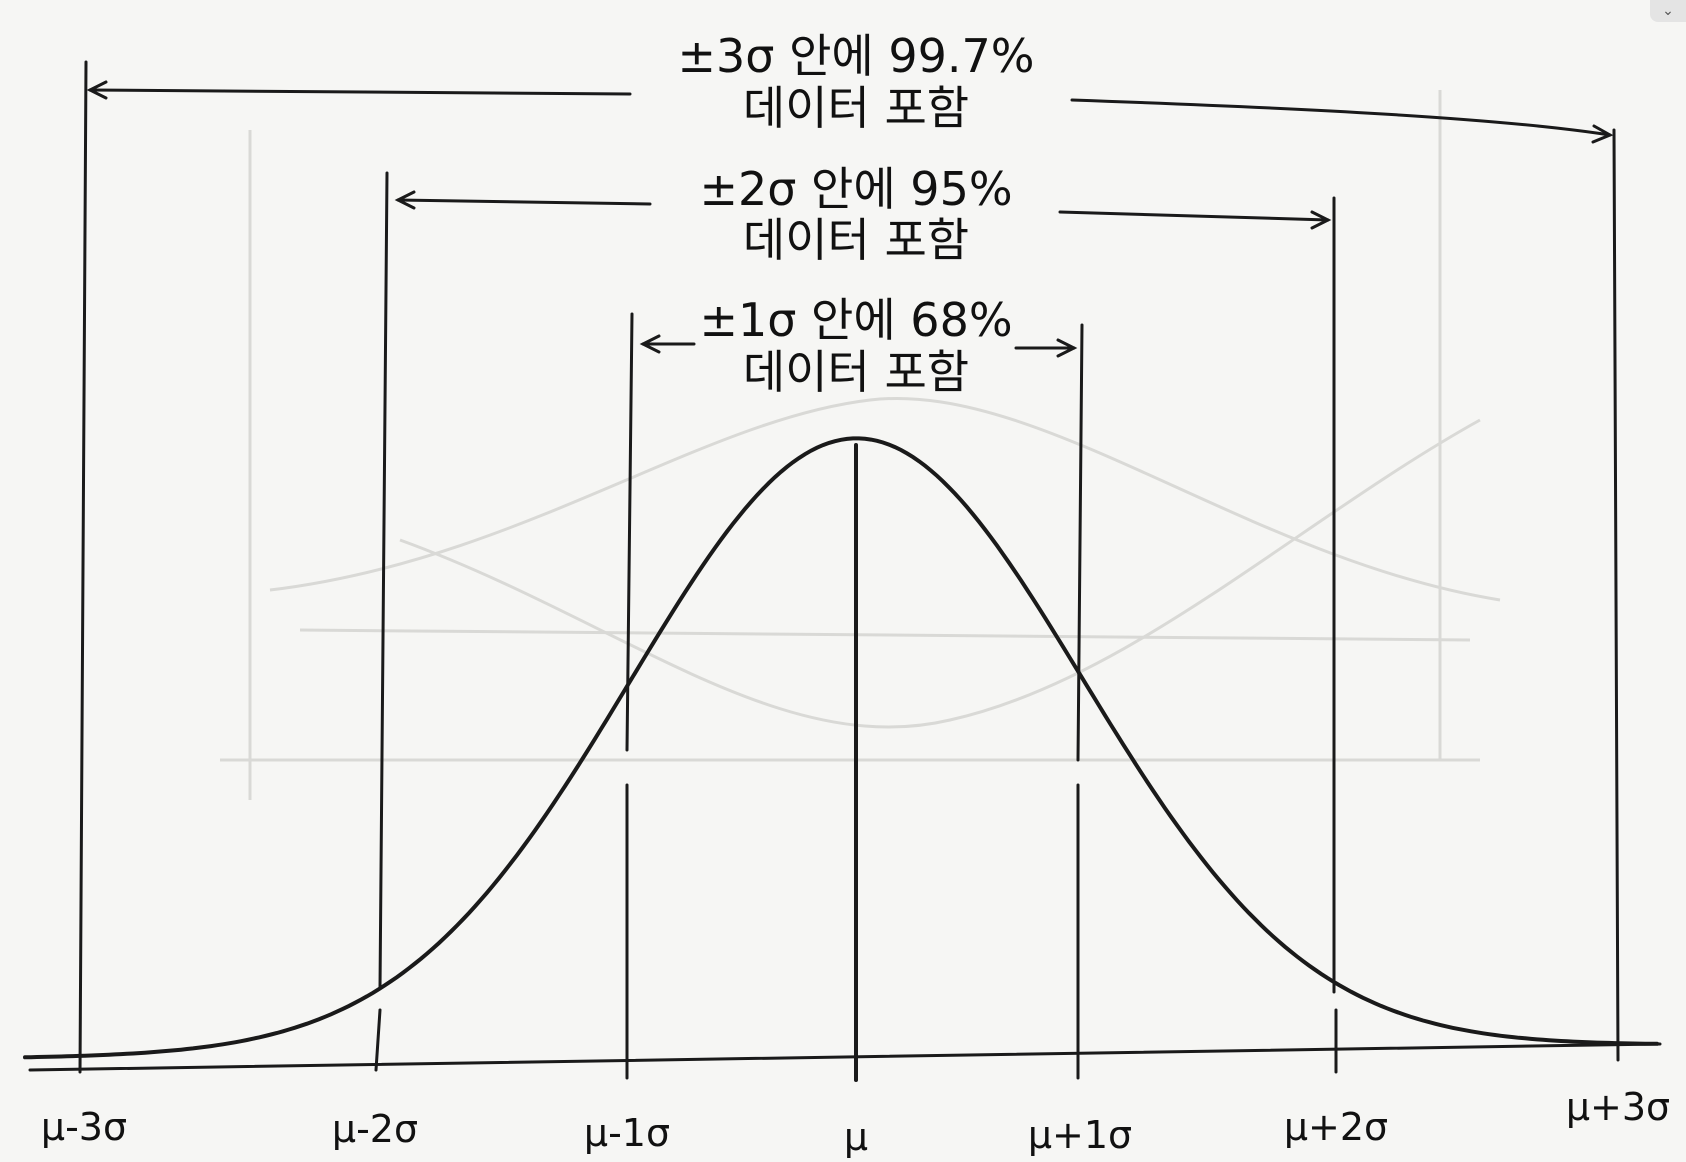  I want to click on x-axis-baseline, so click(845, 1057).